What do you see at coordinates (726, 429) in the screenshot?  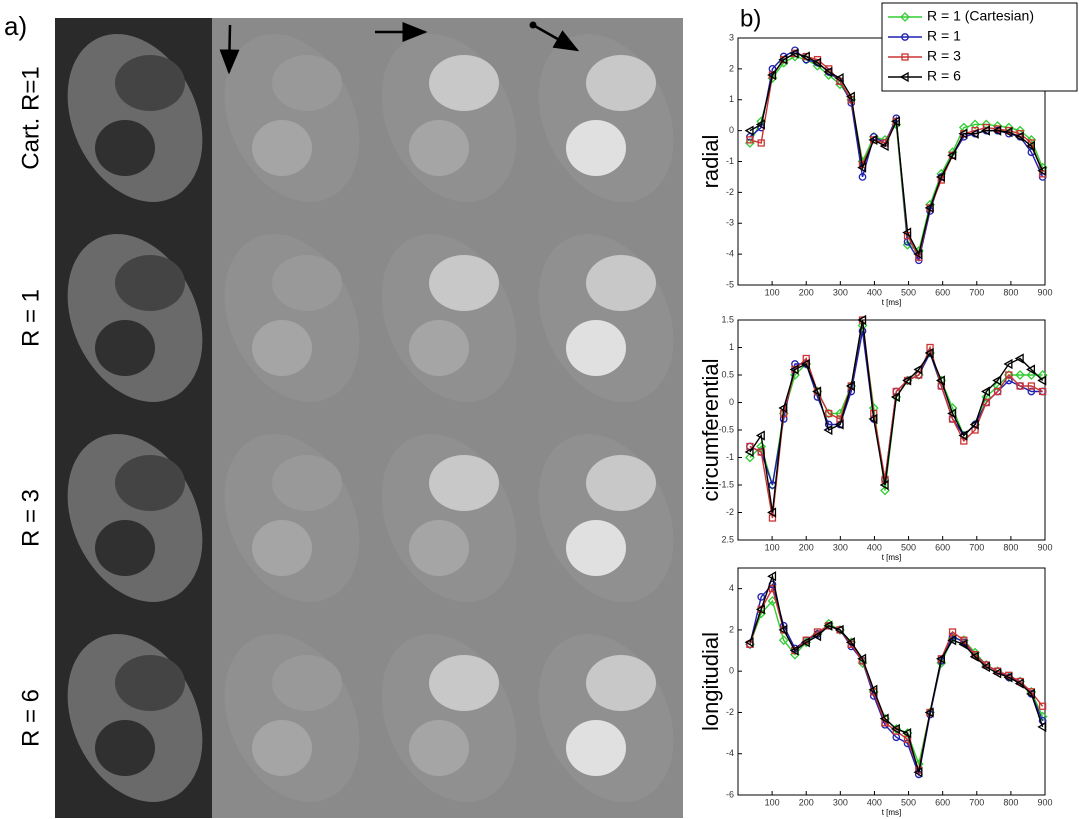 I see `y-tick-label: -0.5` at bounding box center [726, 429].